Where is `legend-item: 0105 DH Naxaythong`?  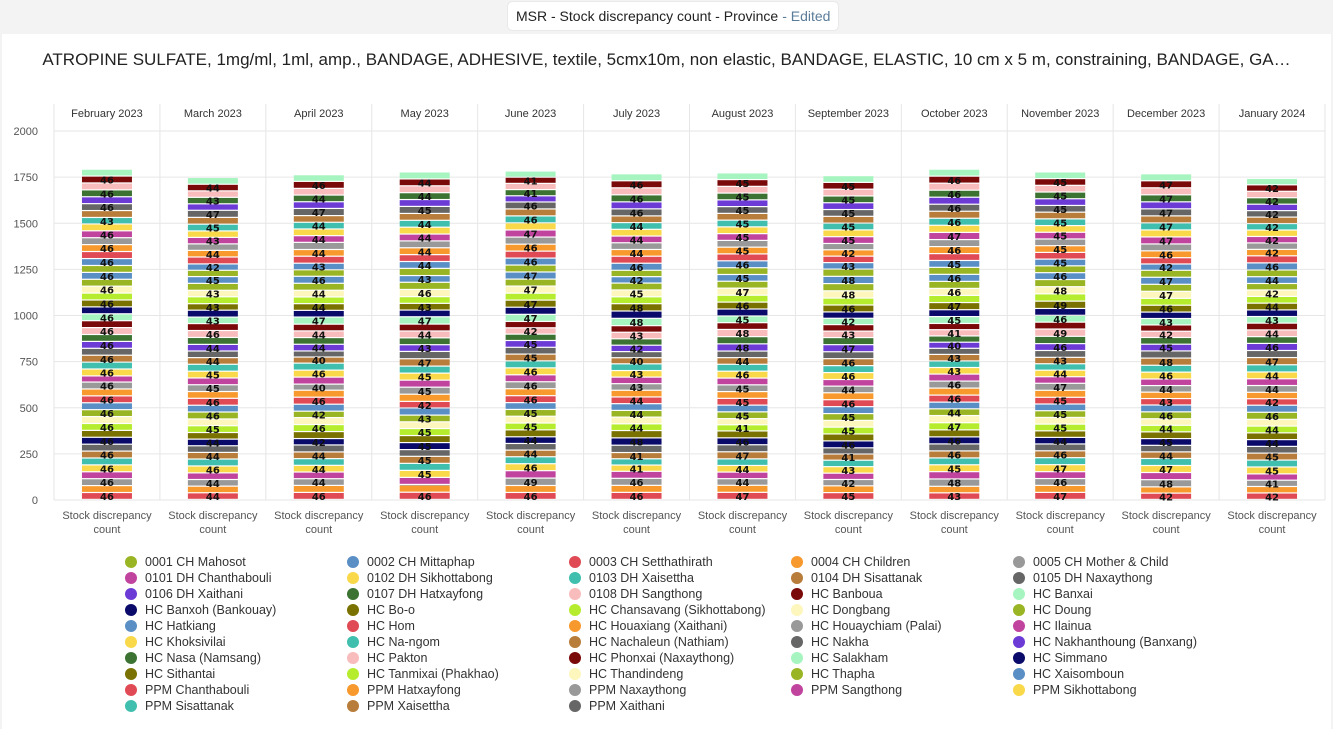
legend-item: 0105 DH Naxaythong is located at coordinates (1083, 578).